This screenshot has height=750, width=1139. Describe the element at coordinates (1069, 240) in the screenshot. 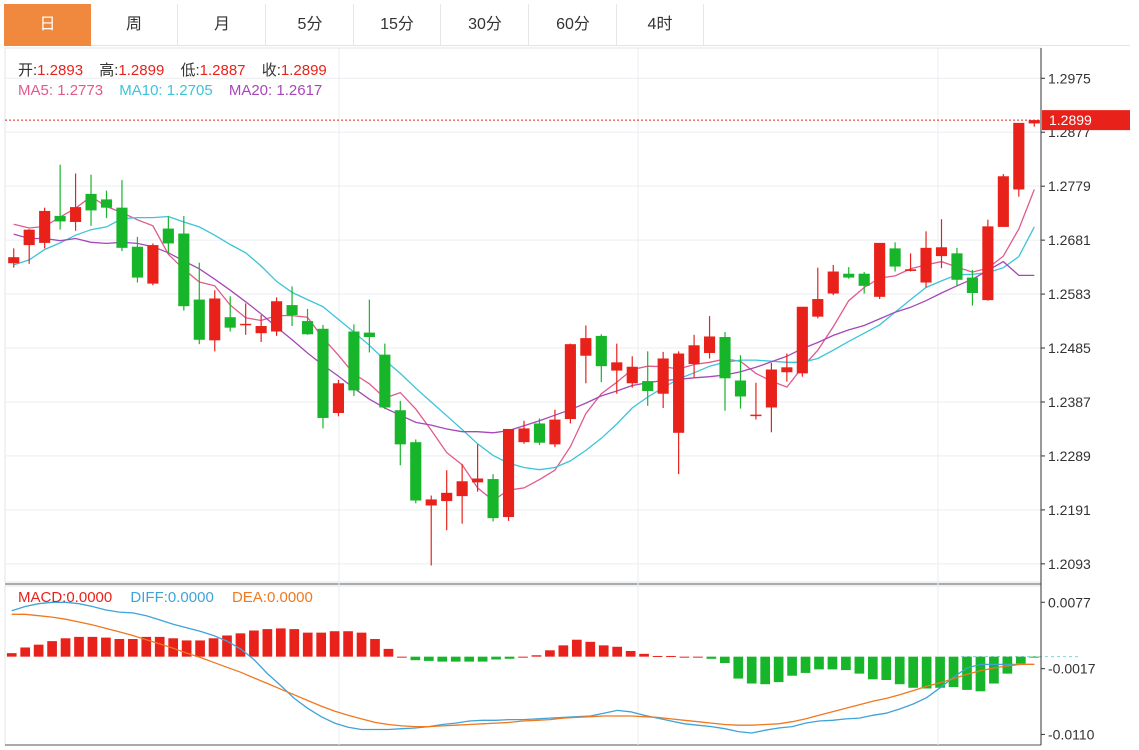

I see `price-tick-label: 1.2681` at that location.